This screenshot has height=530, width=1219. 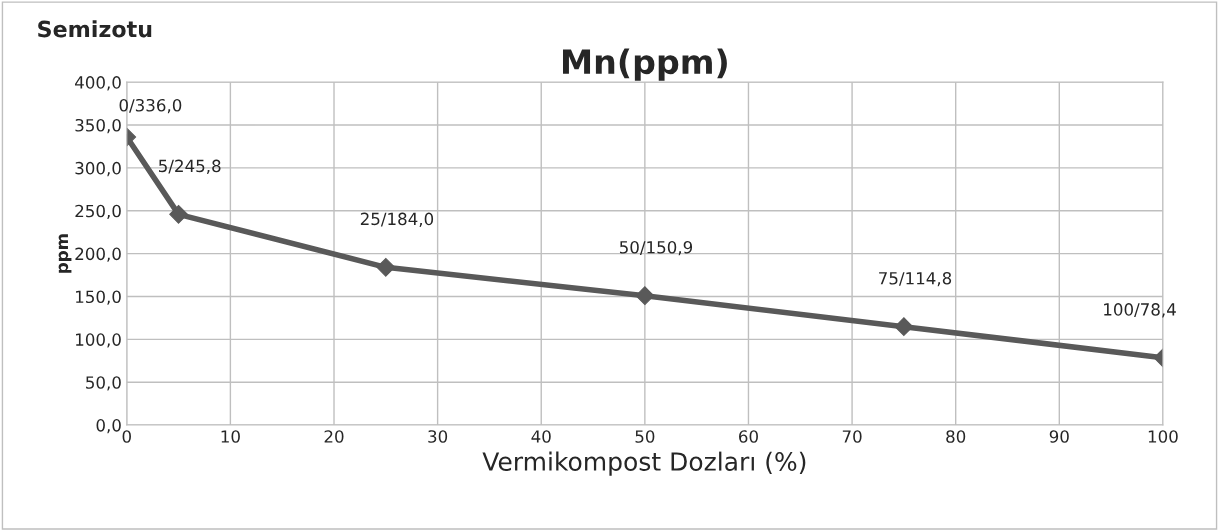 I want to click on x-tick-label: 30, so click(x=438, y=436).